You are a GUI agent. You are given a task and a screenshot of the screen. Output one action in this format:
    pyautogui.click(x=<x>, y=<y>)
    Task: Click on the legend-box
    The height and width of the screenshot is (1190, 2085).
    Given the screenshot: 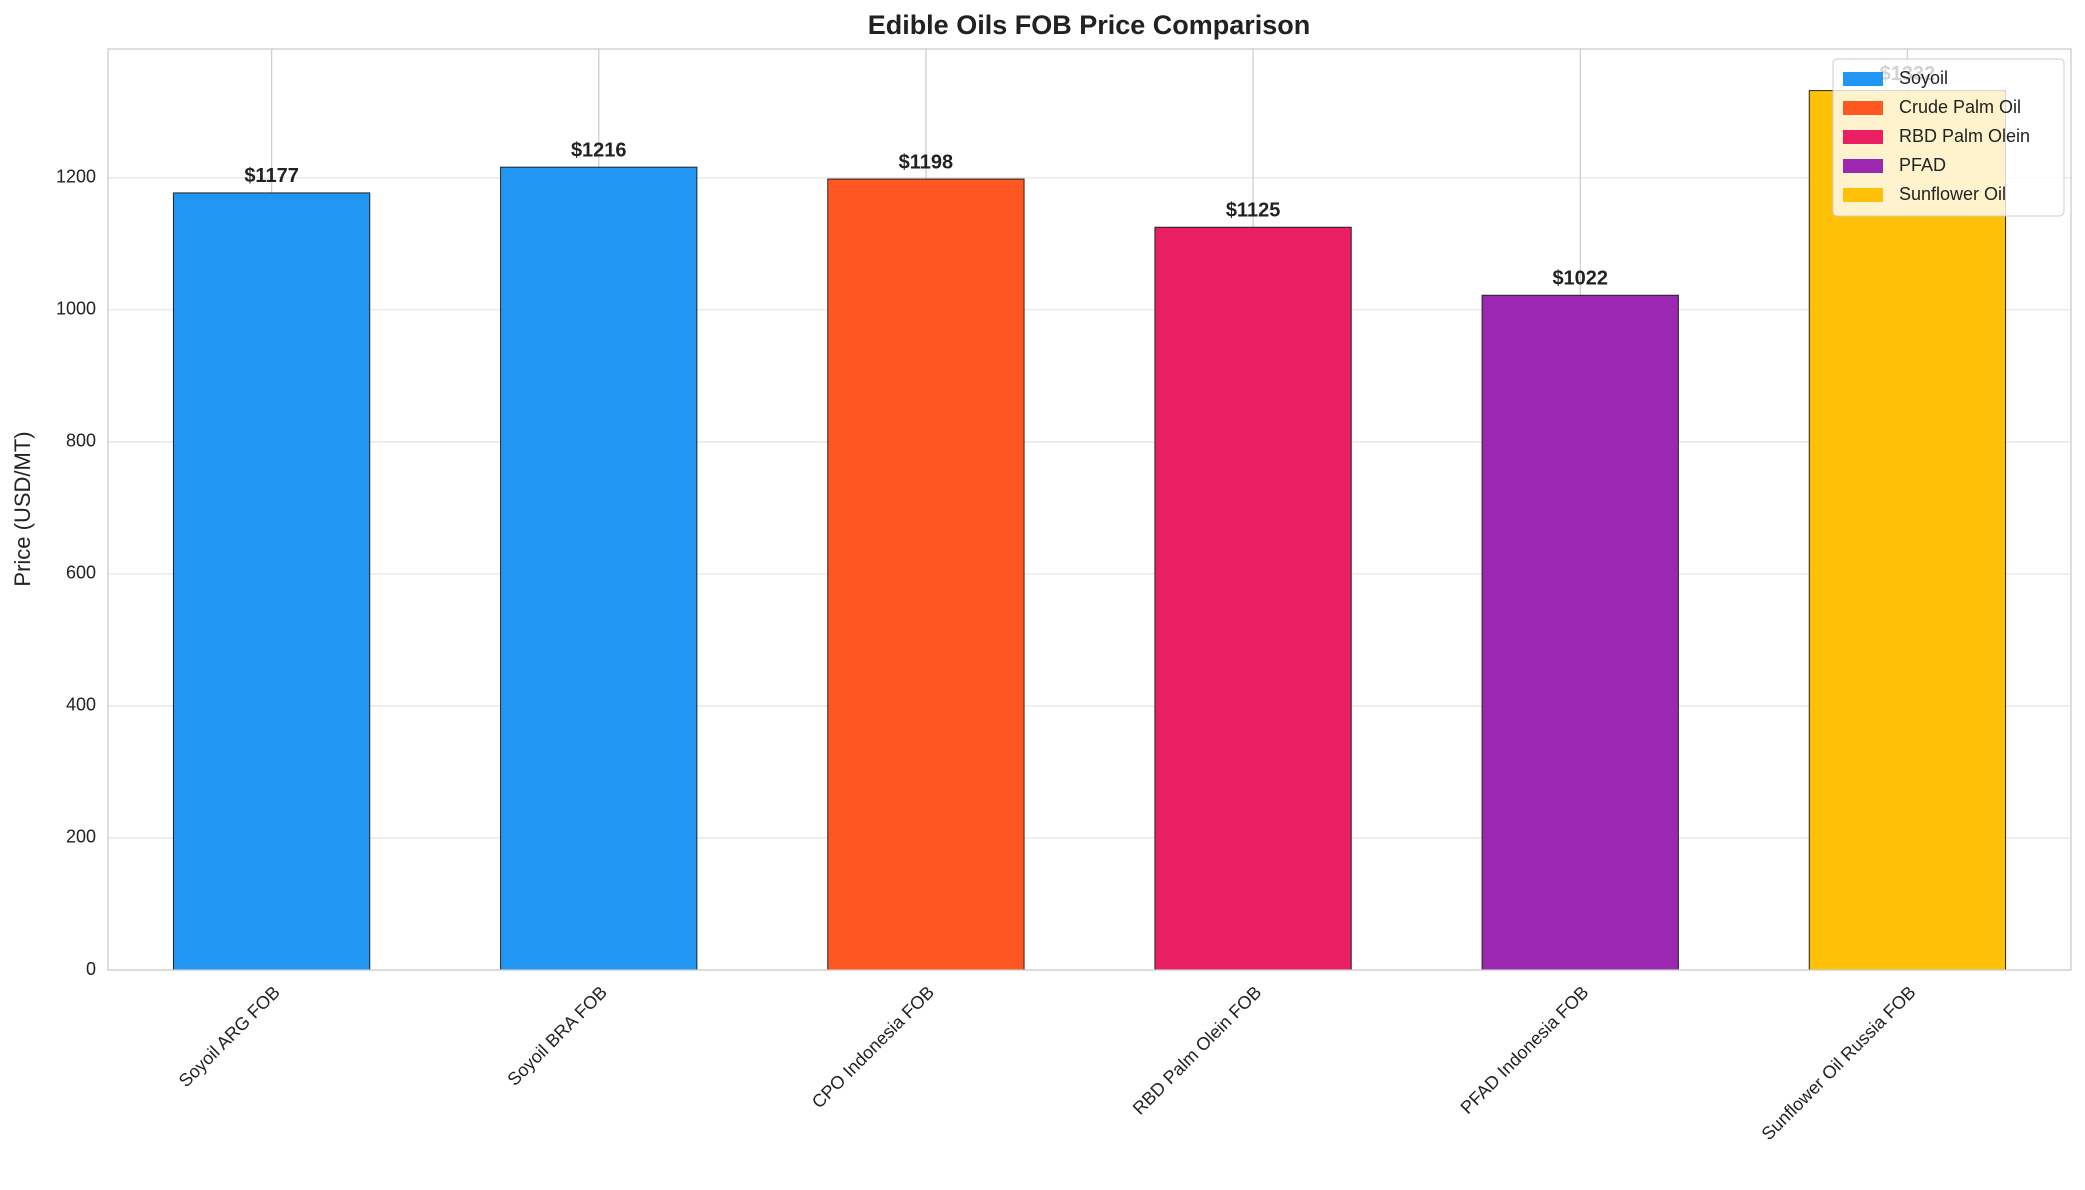 What is the action you would take?
    pyautogui.click(x=1948, y=137)
    